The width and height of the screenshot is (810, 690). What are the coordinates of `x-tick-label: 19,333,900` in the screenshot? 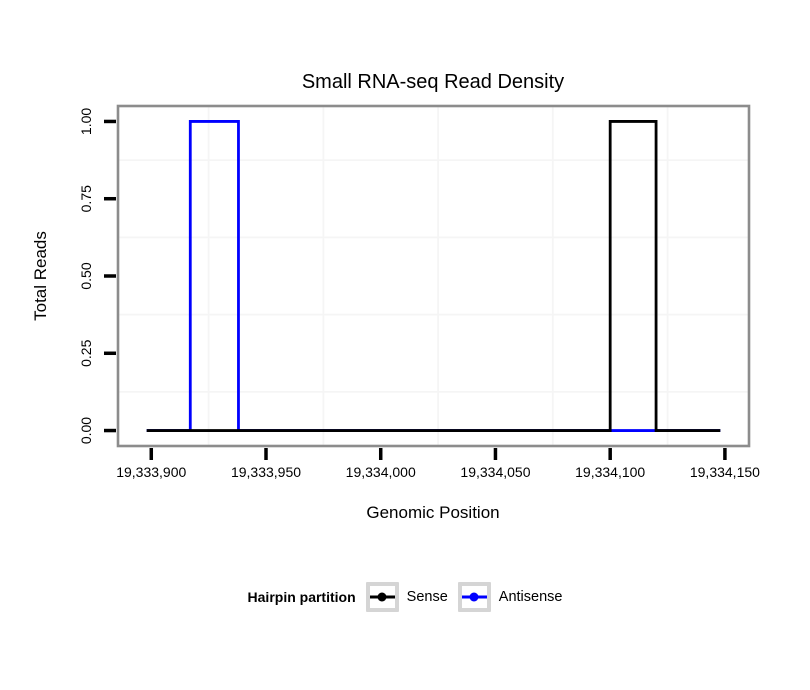 It's located at (151, 472).